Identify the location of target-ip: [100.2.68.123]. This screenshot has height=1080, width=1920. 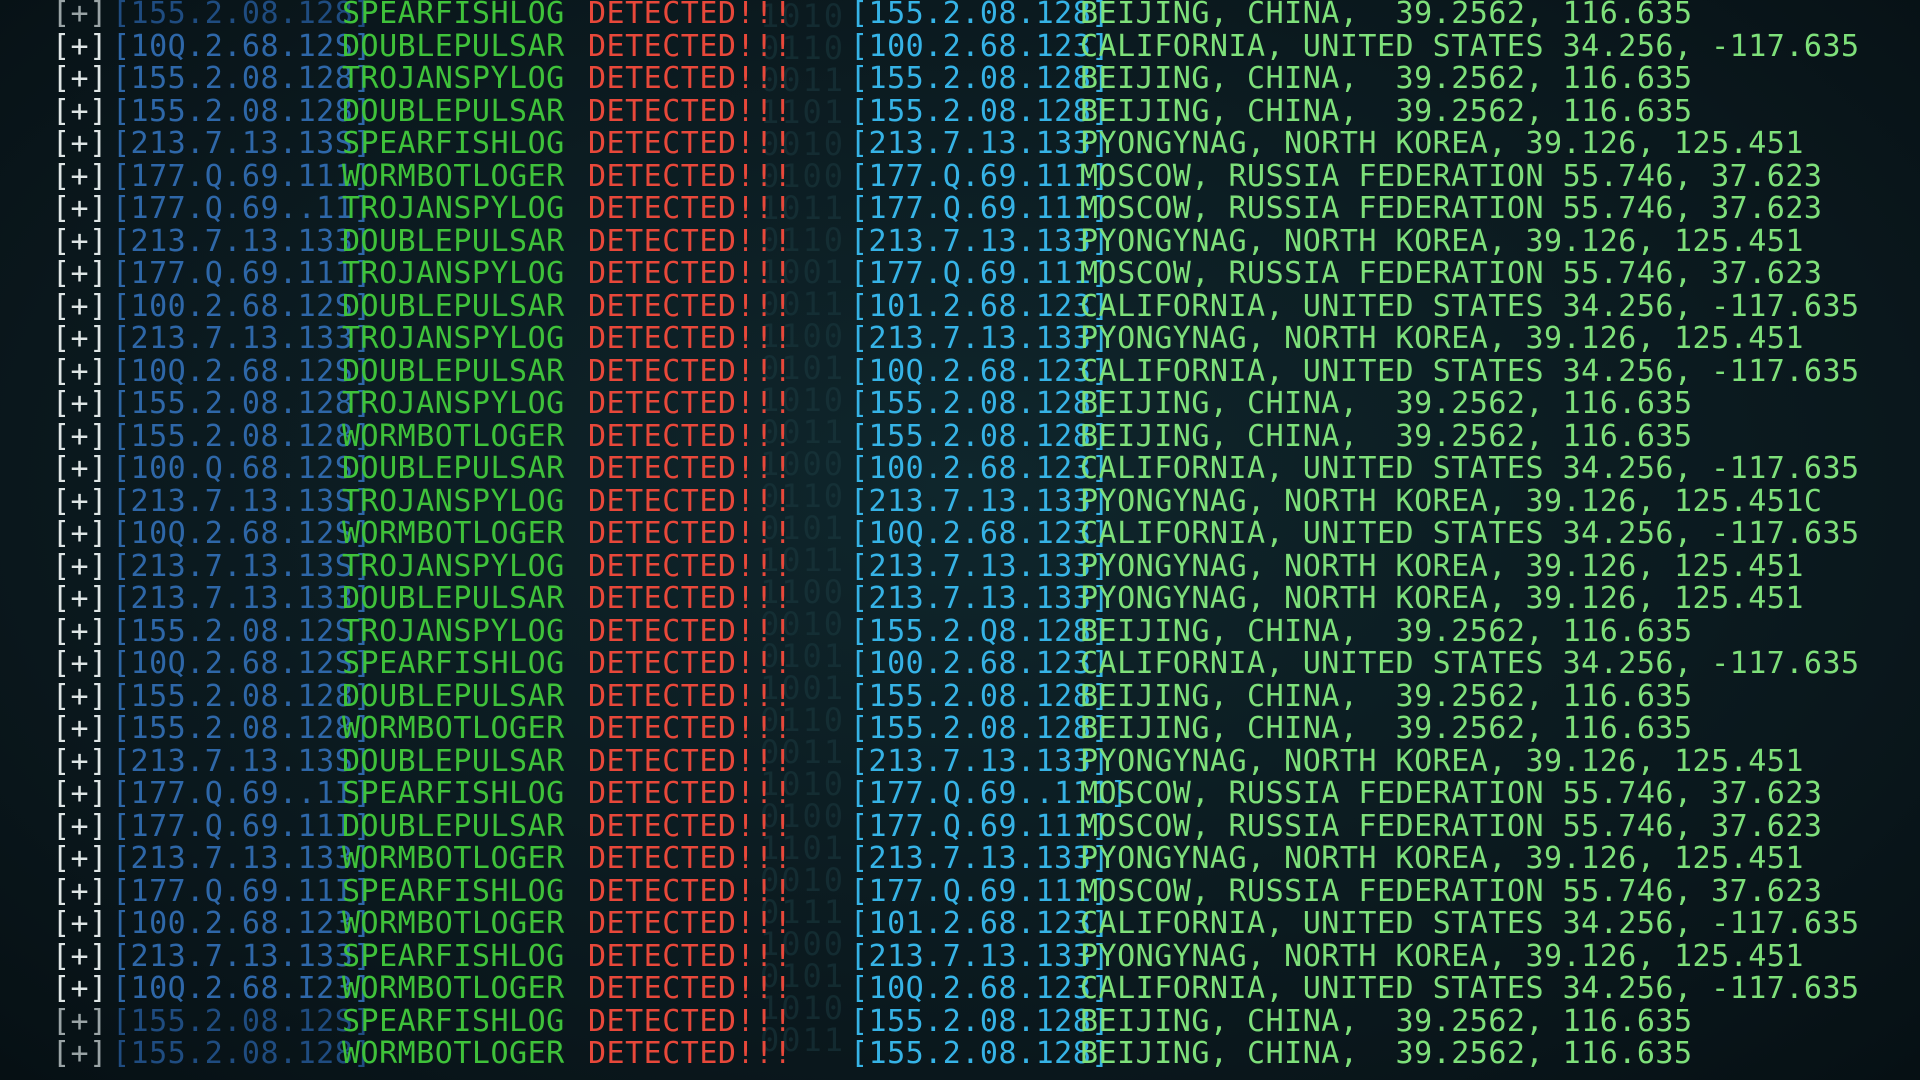
(980, 663).